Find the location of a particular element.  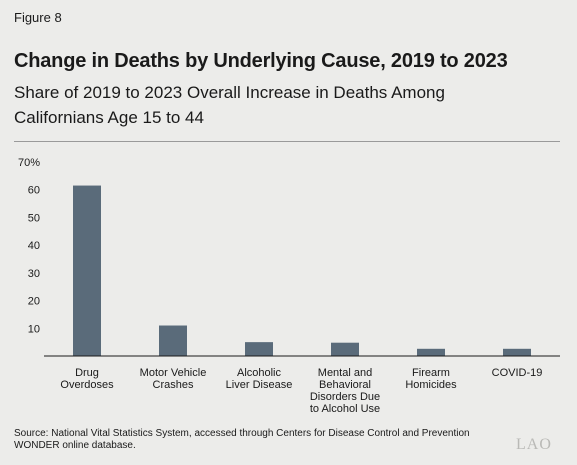

x-tick-label: Firearm Homicides is located at coordinates (431, 379).